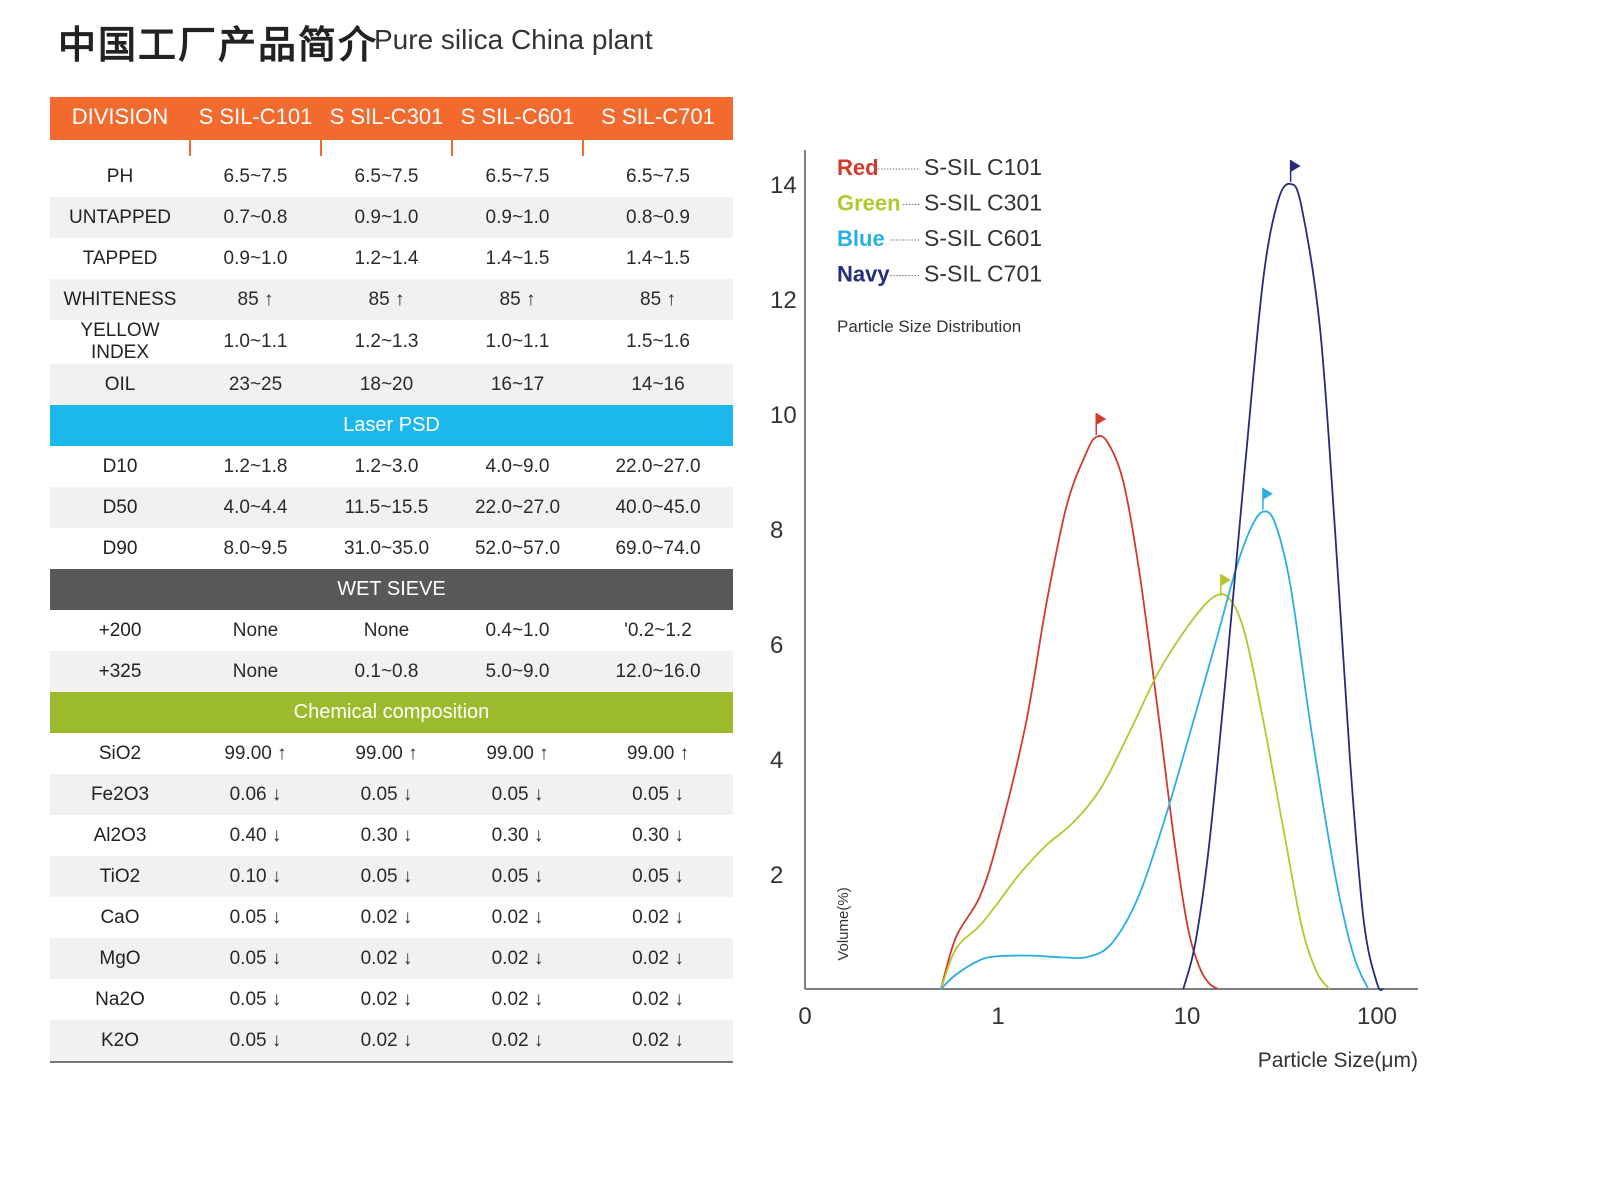  I want to click on table-cell: 0.06 ↓, so click(255, 794).